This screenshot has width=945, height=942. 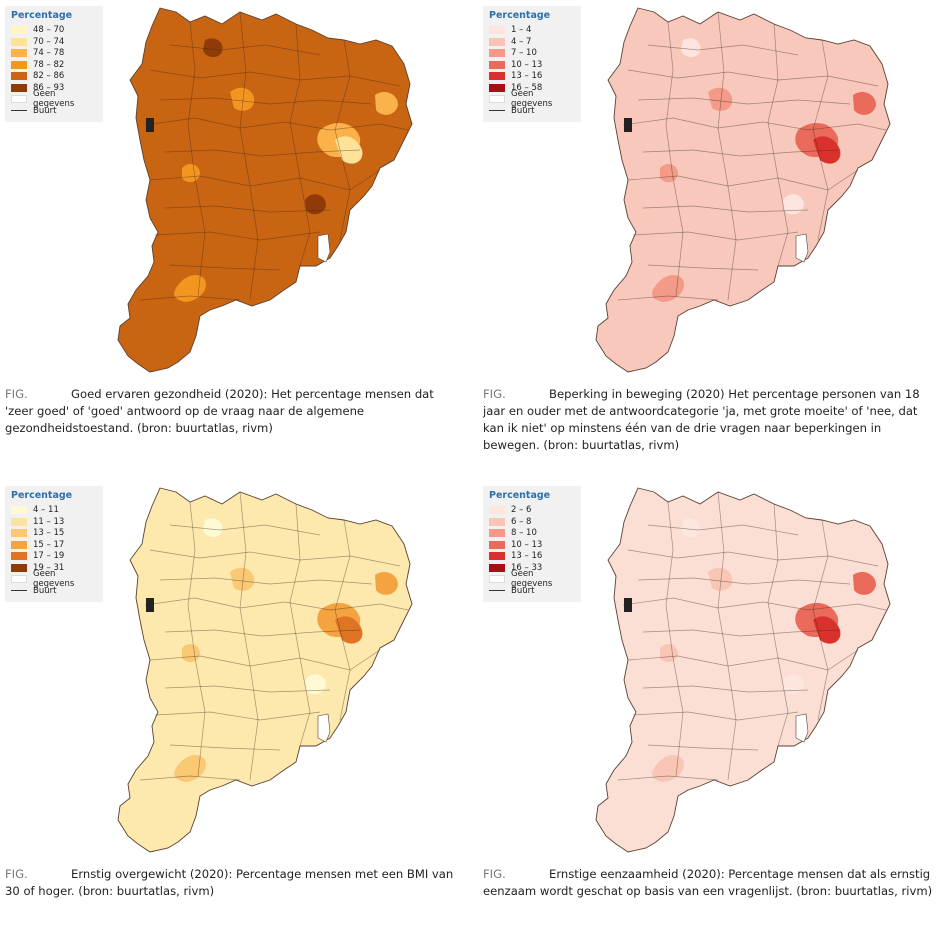 What do you see at coordinates (527, 64) in the screenshot?
I see `legend-class-label: 10 – 13` at bounding box center [527, 64].